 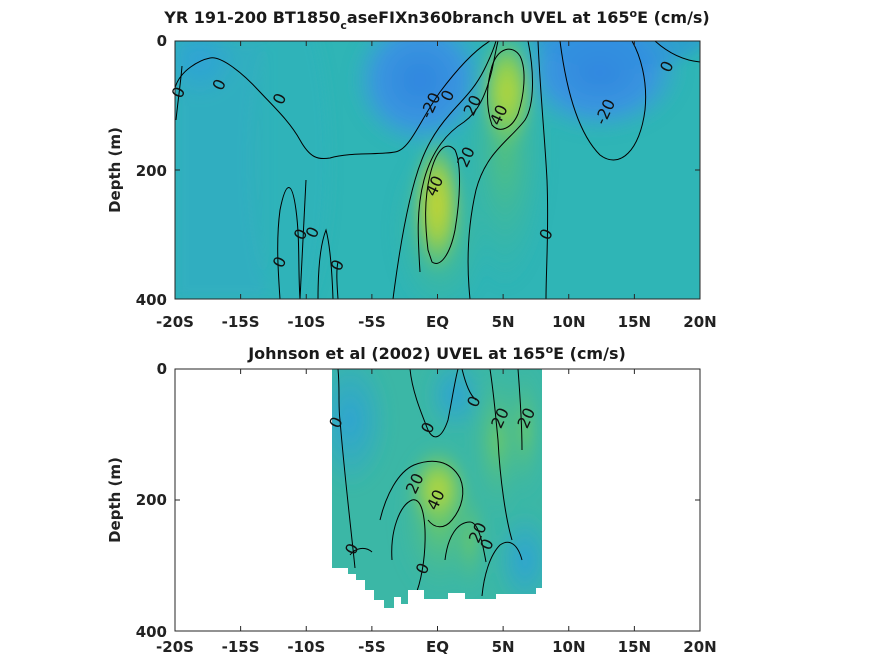 I want to click on panel-2-heatmap, so click(x=437, y=488).